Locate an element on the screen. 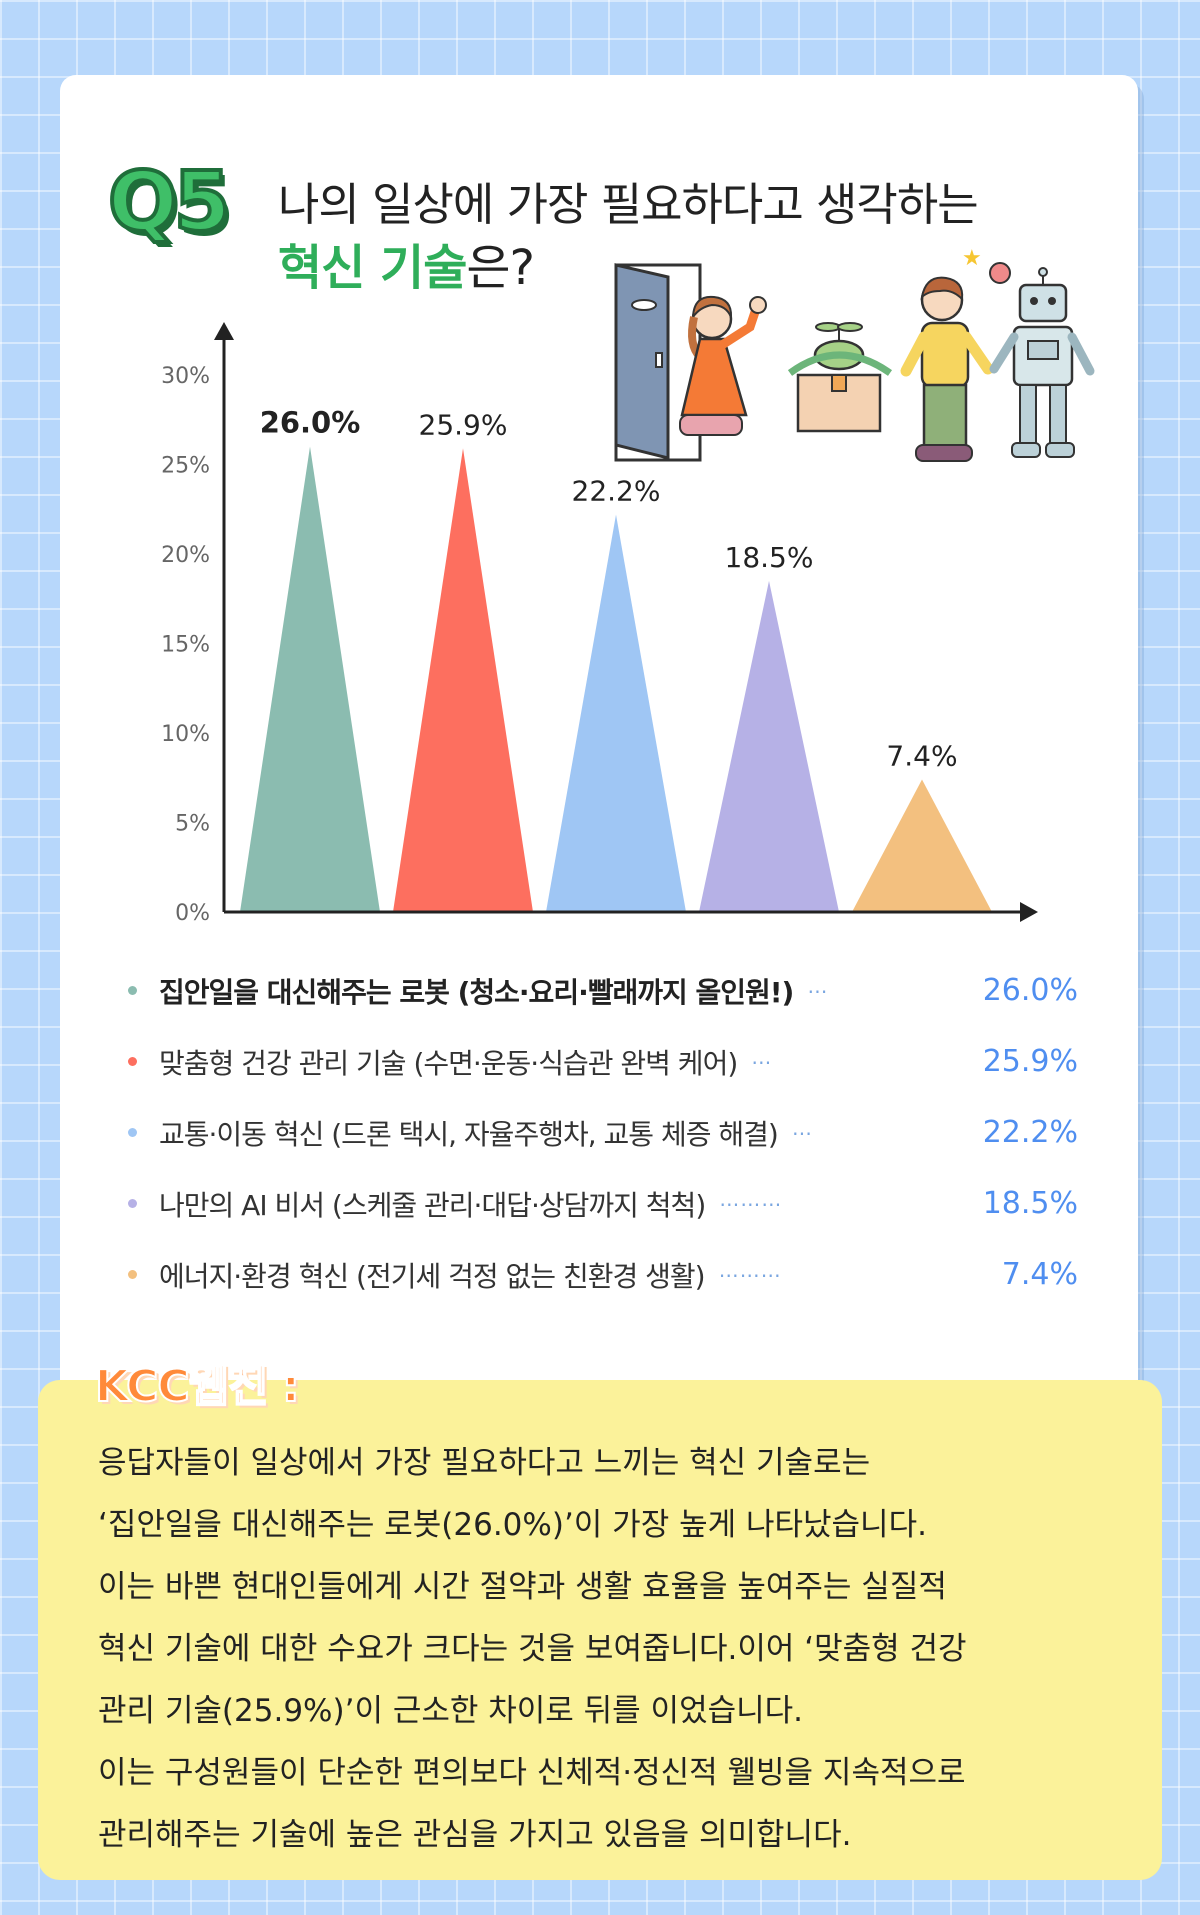  y-tick-label: 20% is located at coordinates (185, 555).